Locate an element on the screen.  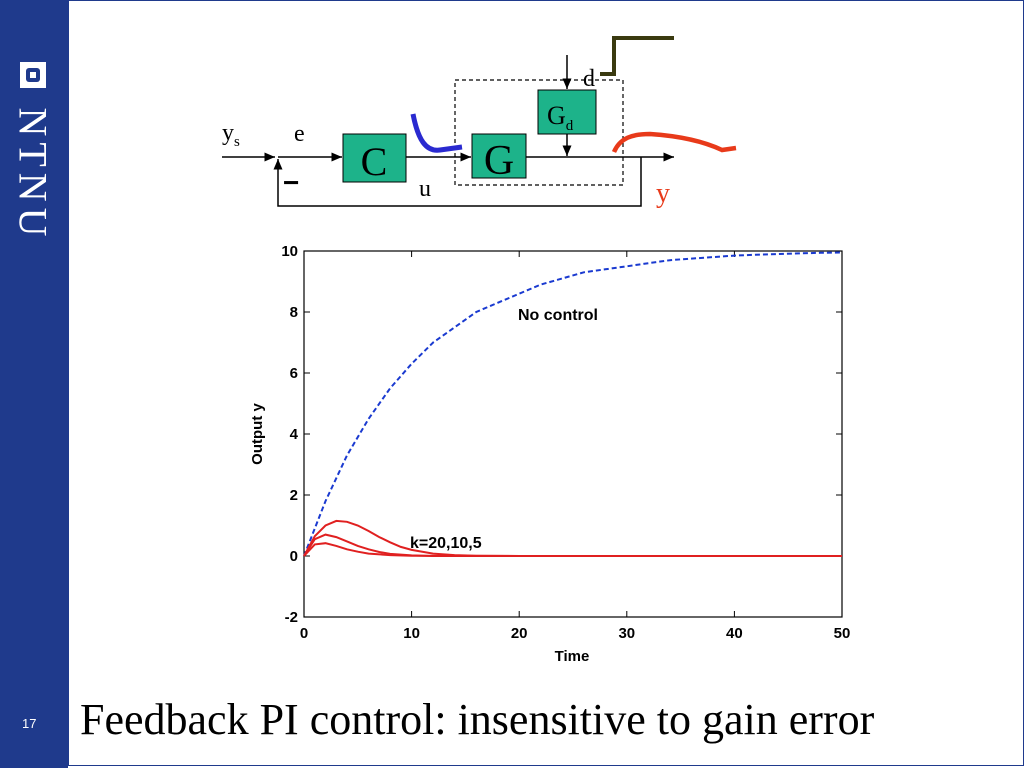
y-tick-label: 8 is located at coordinates (294, 312).